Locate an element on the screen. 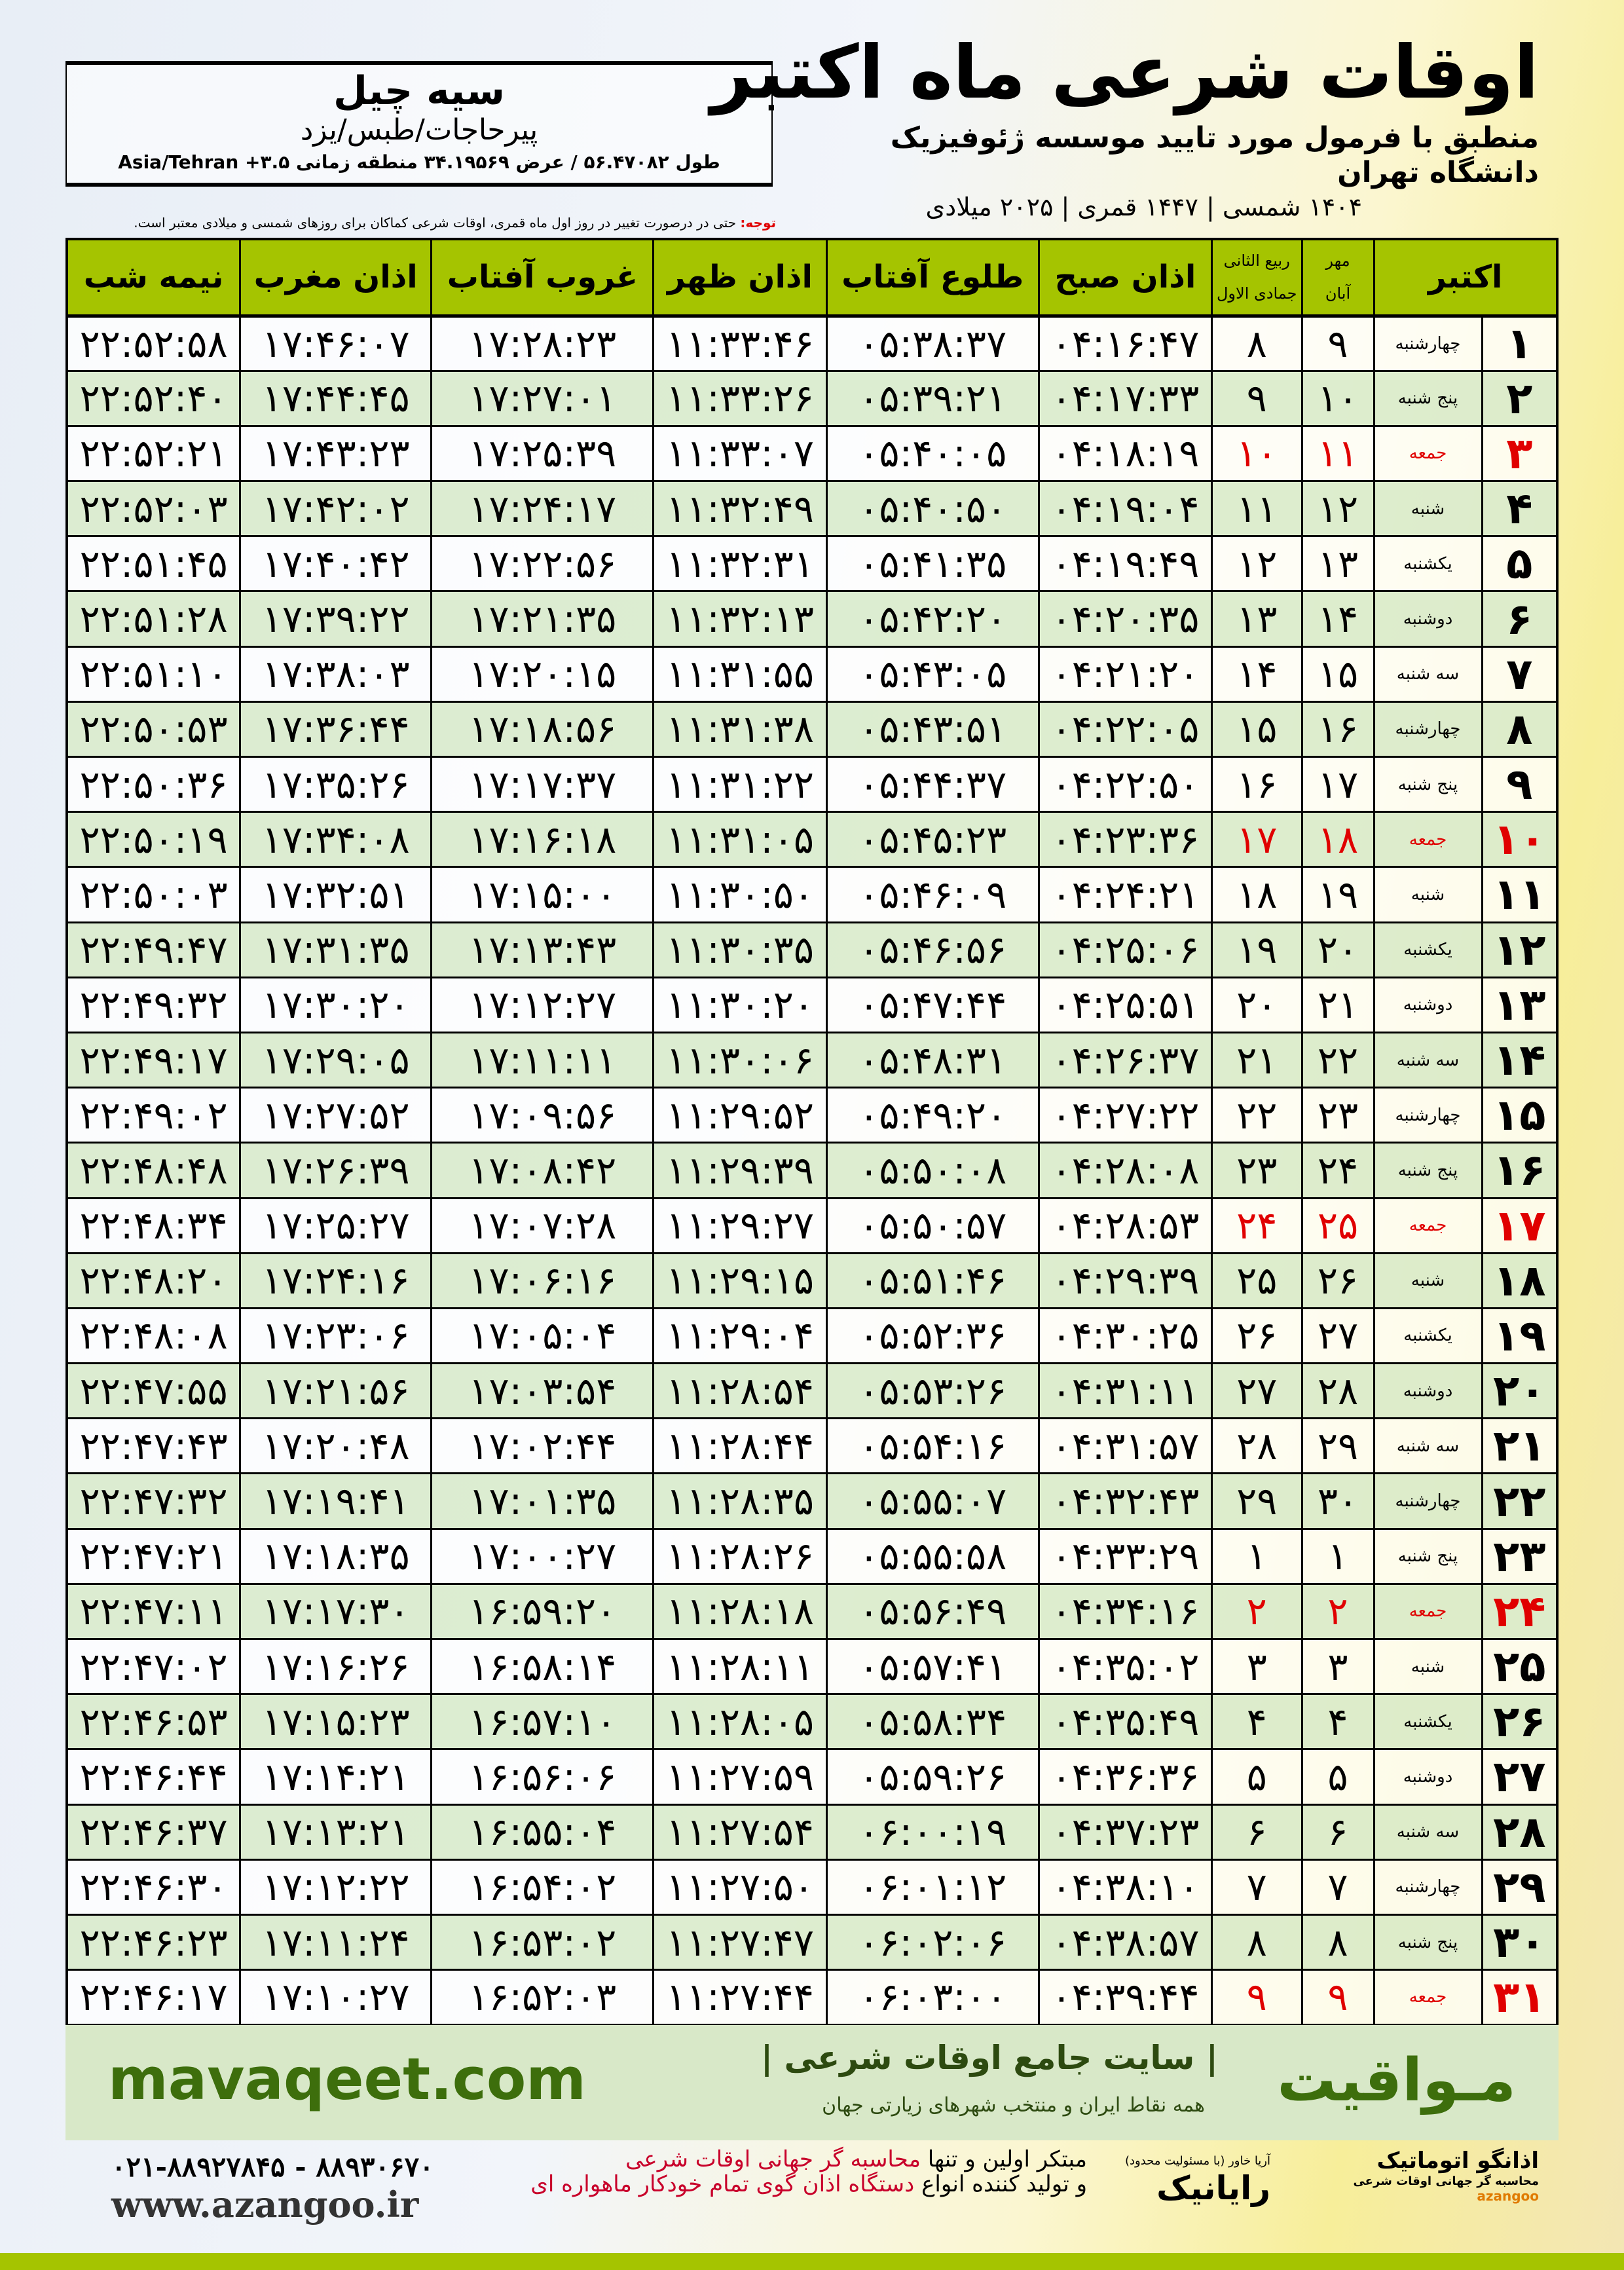 The height and width of the screenshot is (2270, 1624). cell-sobh: ۰۴:۲۲:۵۰ is located at coordinates (1125, 784).